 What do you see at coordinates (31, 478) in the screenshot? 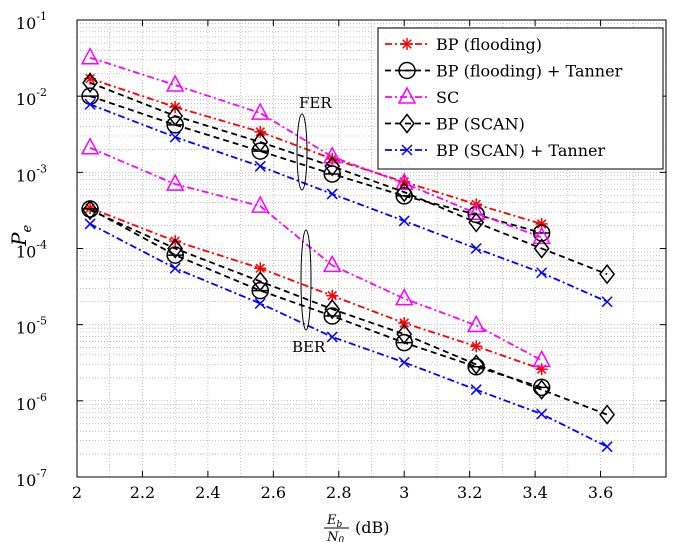
I see `y-tick-label: 10⁻⁷` at bounding box center [31, 478].